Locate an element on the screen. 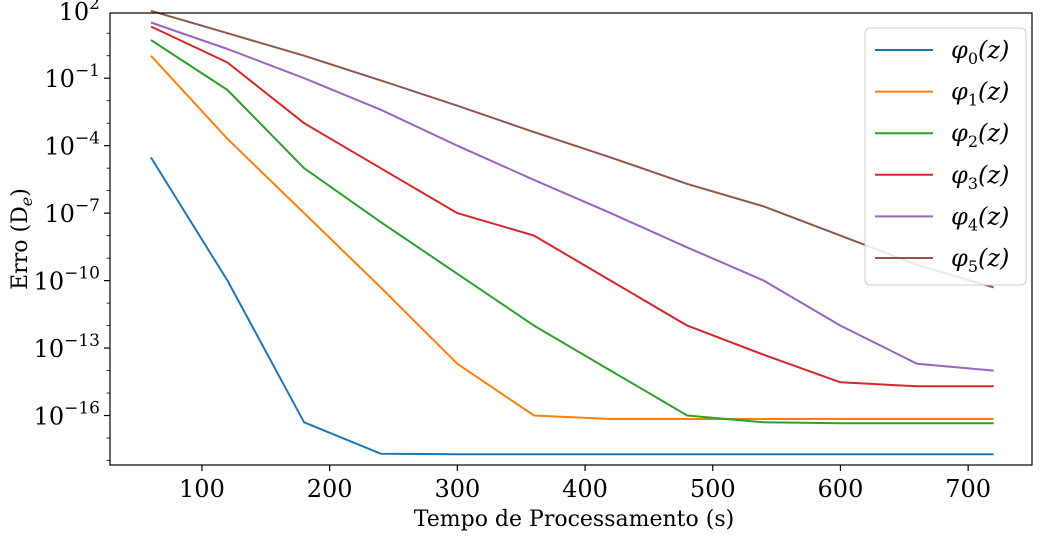  legend: φ0(z) φ1(z) φ2(z) φ3(z) φ4(z) φ5(z) is located at coordinates (945, 156).